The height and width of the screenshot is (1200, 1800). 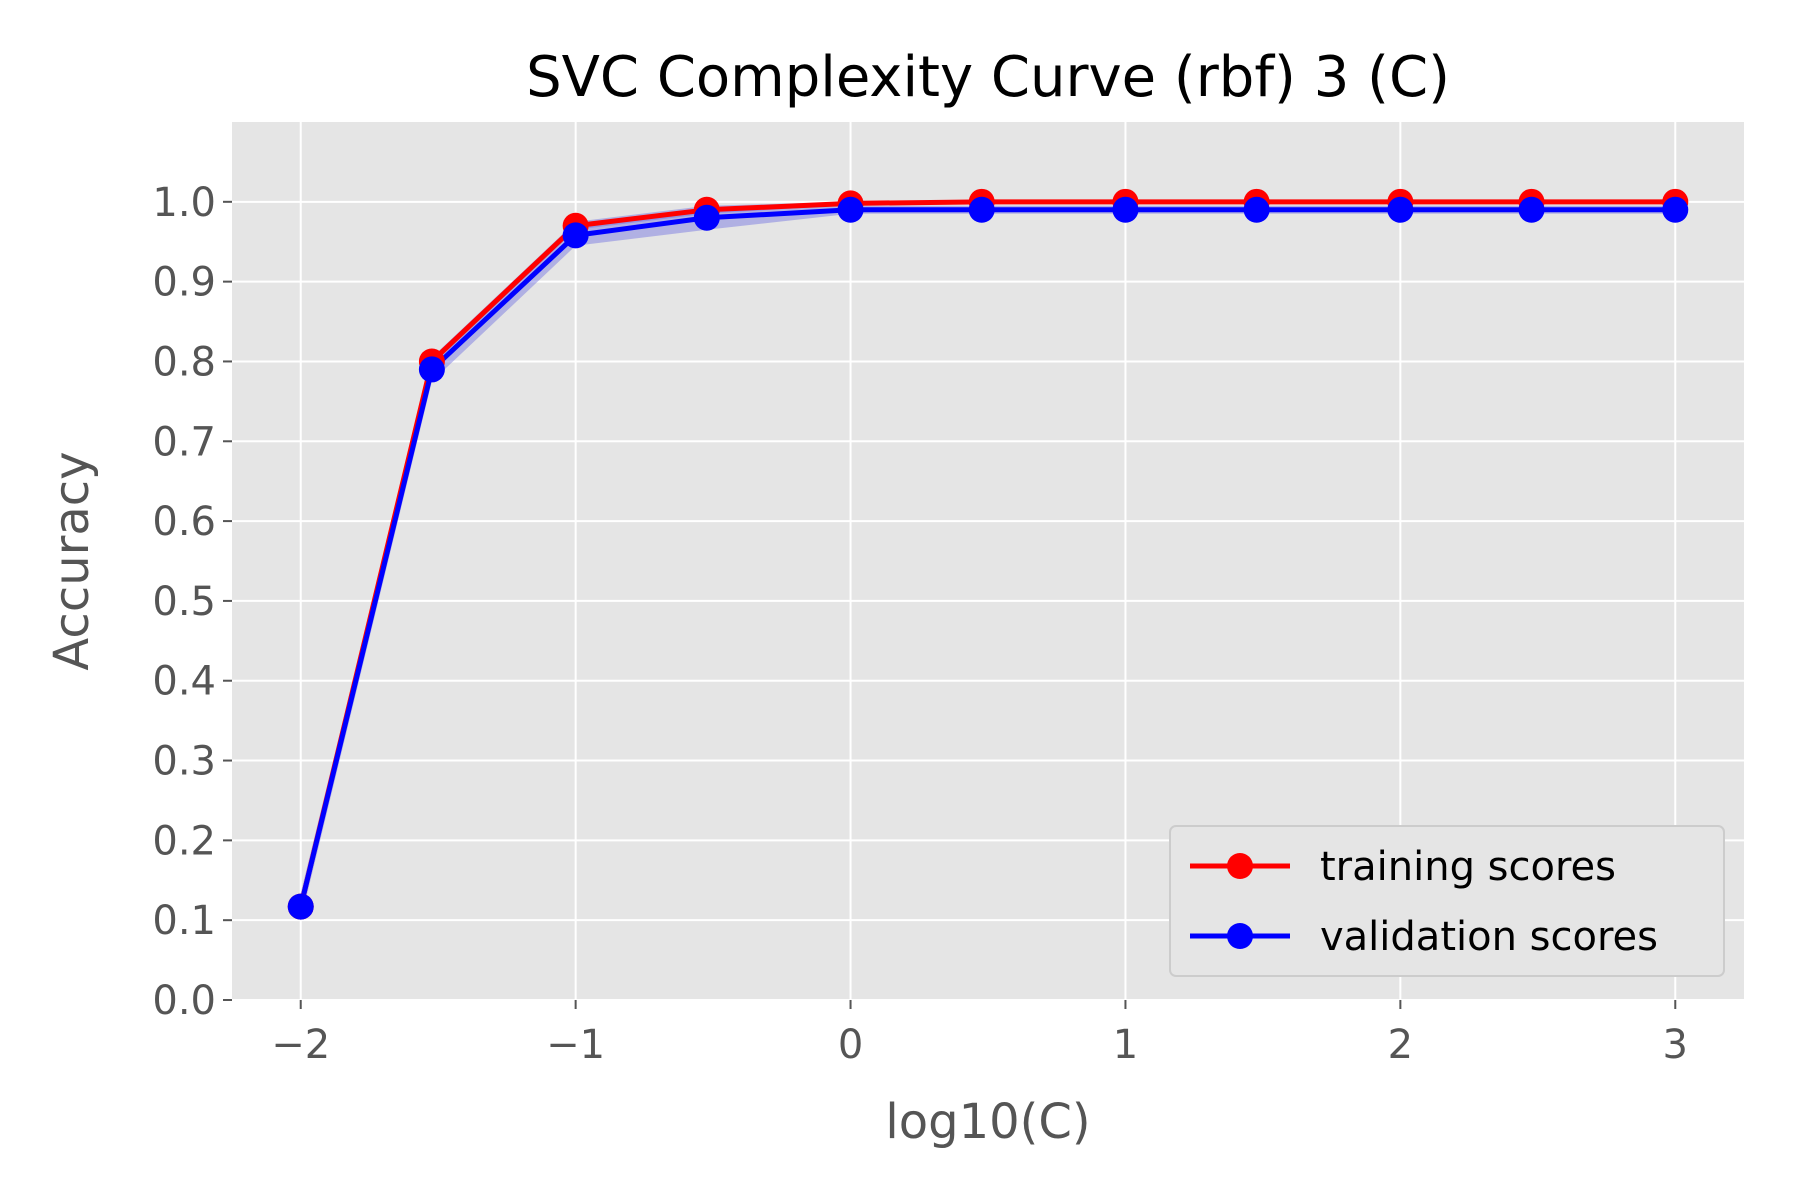 I want to click on y-tick-label: 0.5, so click(x=184, y=602).